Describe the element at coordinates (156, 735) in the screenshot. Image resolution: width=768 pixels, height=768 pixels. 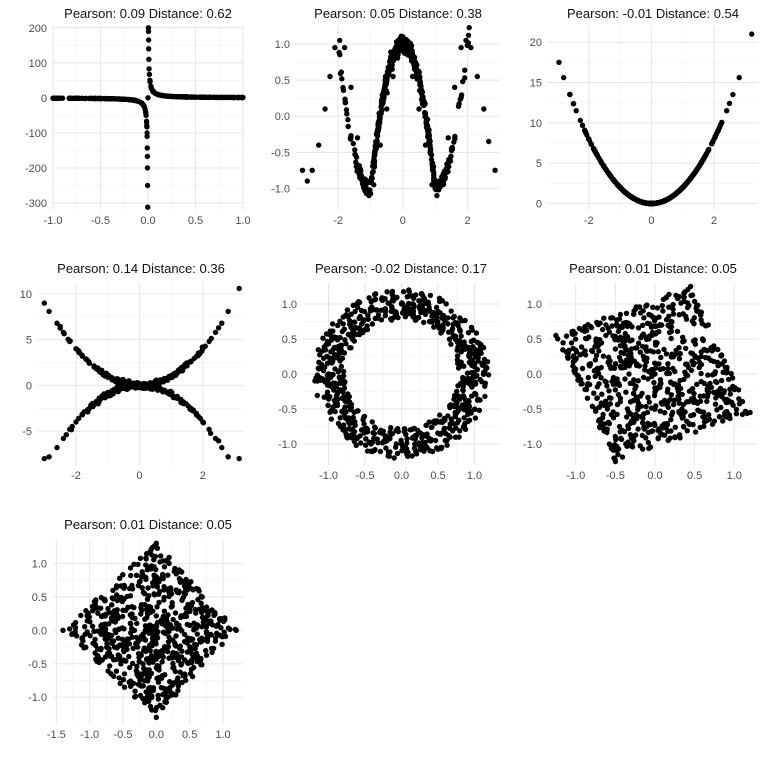
I see `x-tick-label: 0.0` at that location.